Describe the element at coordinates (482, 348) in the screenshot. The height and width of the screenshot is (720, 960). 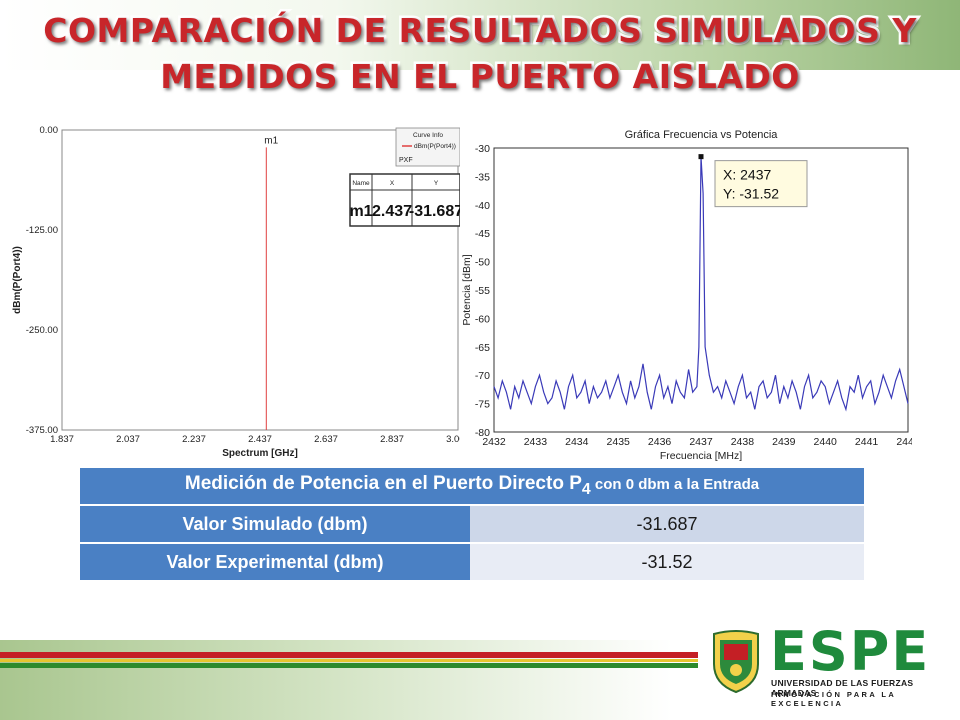
I see `y-tick-label: -65` at that location.